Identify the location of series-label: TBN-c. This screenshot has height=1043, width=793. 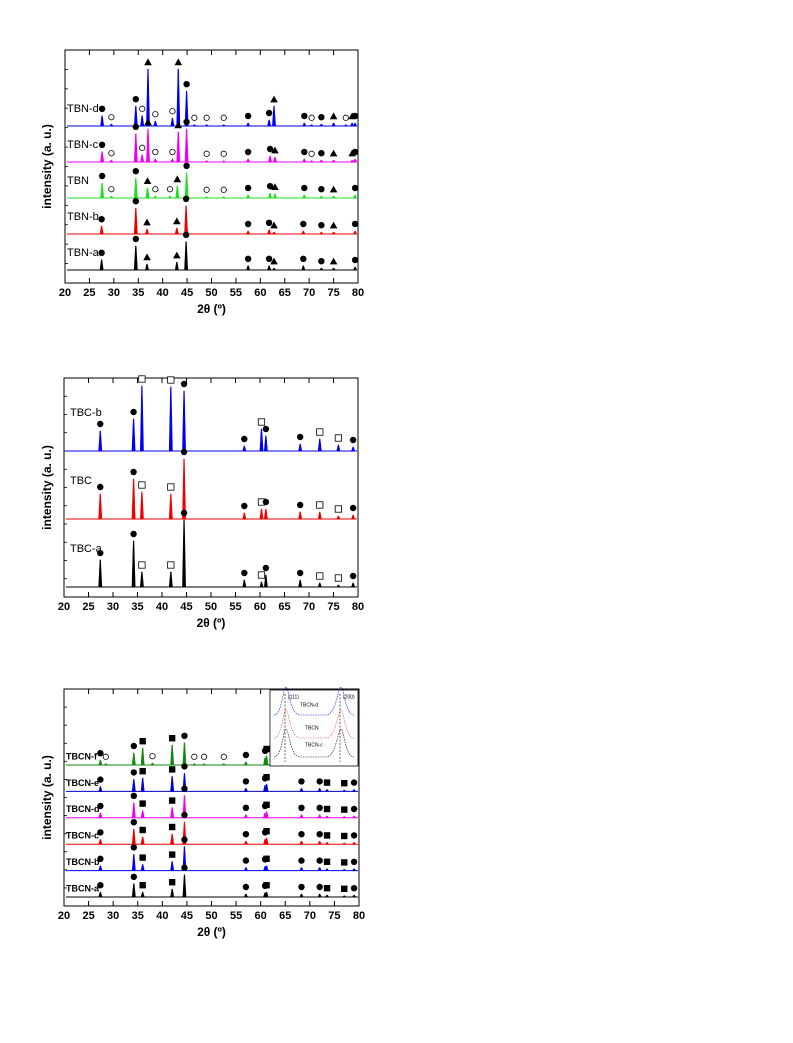
(83, 145).